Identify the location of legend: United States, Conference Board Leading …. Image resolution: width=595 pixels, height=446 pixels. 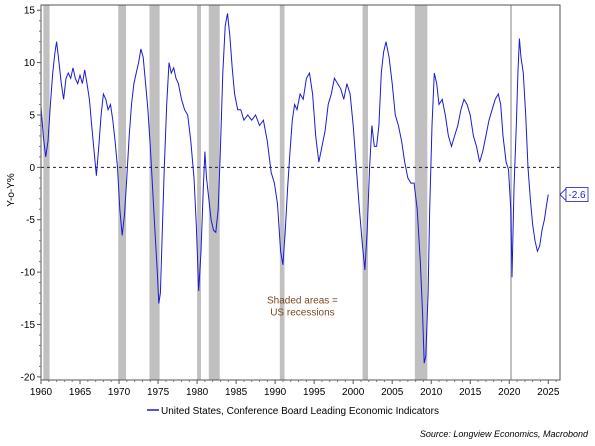
(293, 411).